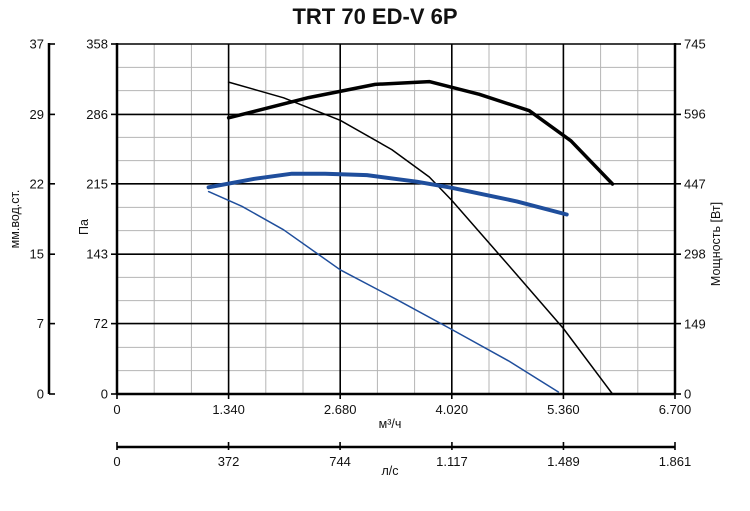 The image size is (750, 511). What do you see at coordinates (695, 44) in the screenshot?
I see `power-tick-label: 745` at bounding box center [695, 44].